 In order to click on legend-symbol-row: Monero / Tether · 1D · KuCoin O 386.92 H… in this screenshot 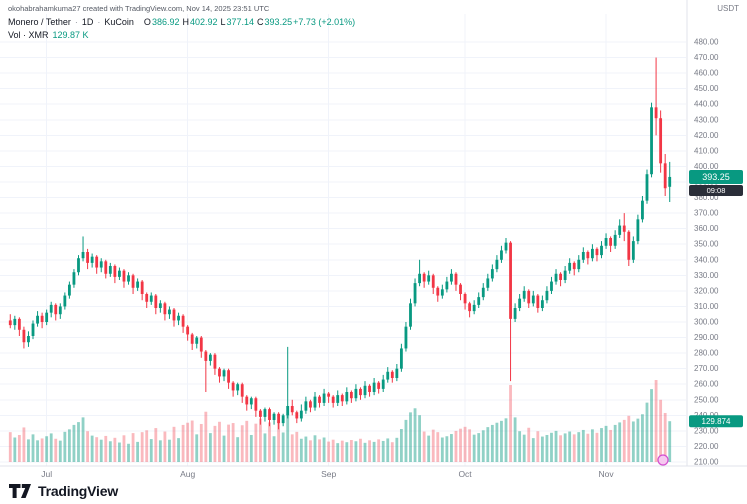, I will do `click(181, 22)`.